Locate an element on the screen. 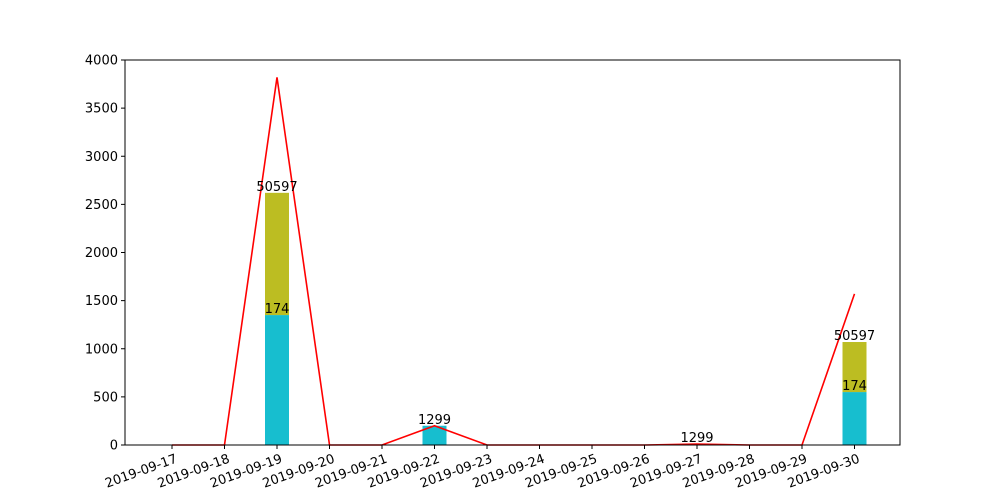 The width and height of the screenshot is (1000, 504). y-axis: 0 500 1000 1500 2000 2500 3000 3500 4000 is located at coordinates (105, 254).